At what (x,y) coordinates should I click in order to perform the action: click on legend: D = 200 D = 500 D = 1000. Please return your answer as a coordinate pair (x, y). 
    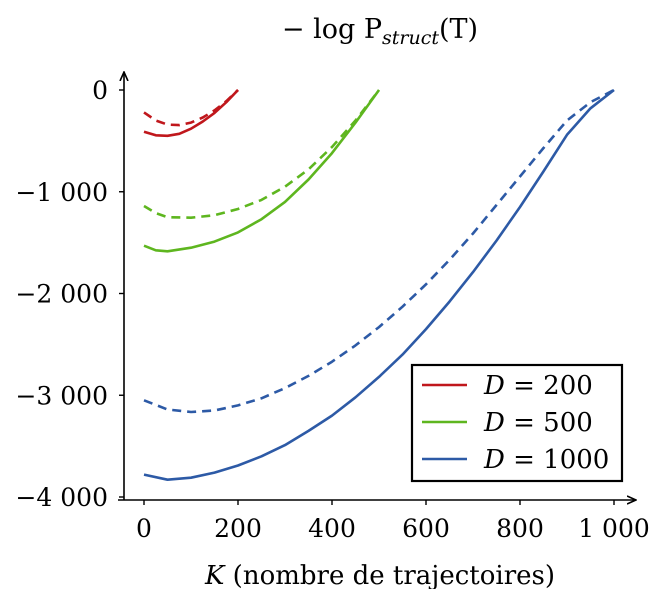
    Looking at the image, I should click on (517, 423).